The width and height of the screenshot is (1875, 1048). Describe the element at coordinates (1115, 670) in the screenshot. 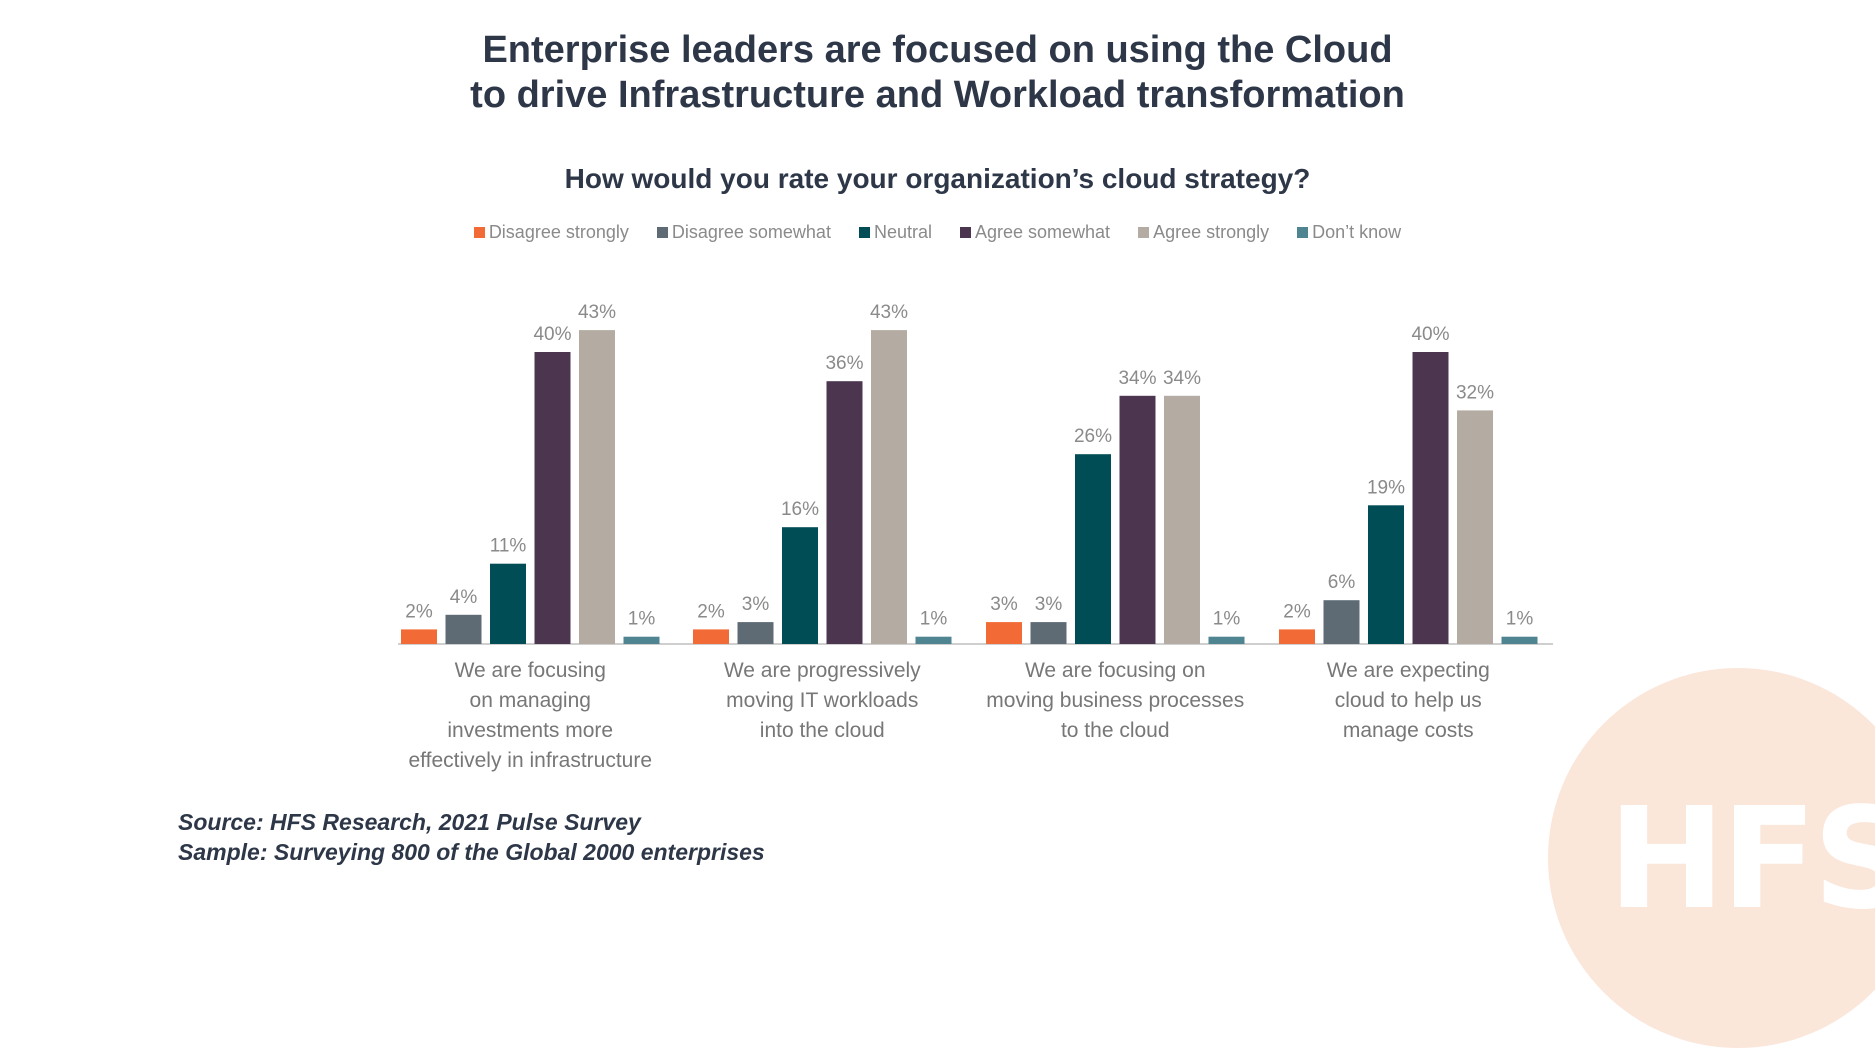

I see `category-label-line: We are focusing on` at that location.